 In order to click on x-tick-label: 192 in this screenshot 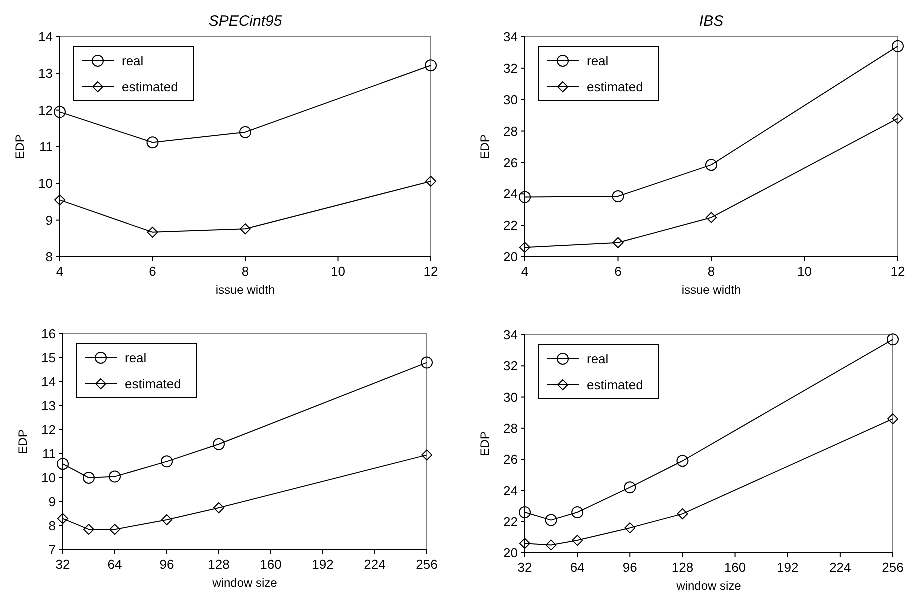, I will do `click(323, 564)`.